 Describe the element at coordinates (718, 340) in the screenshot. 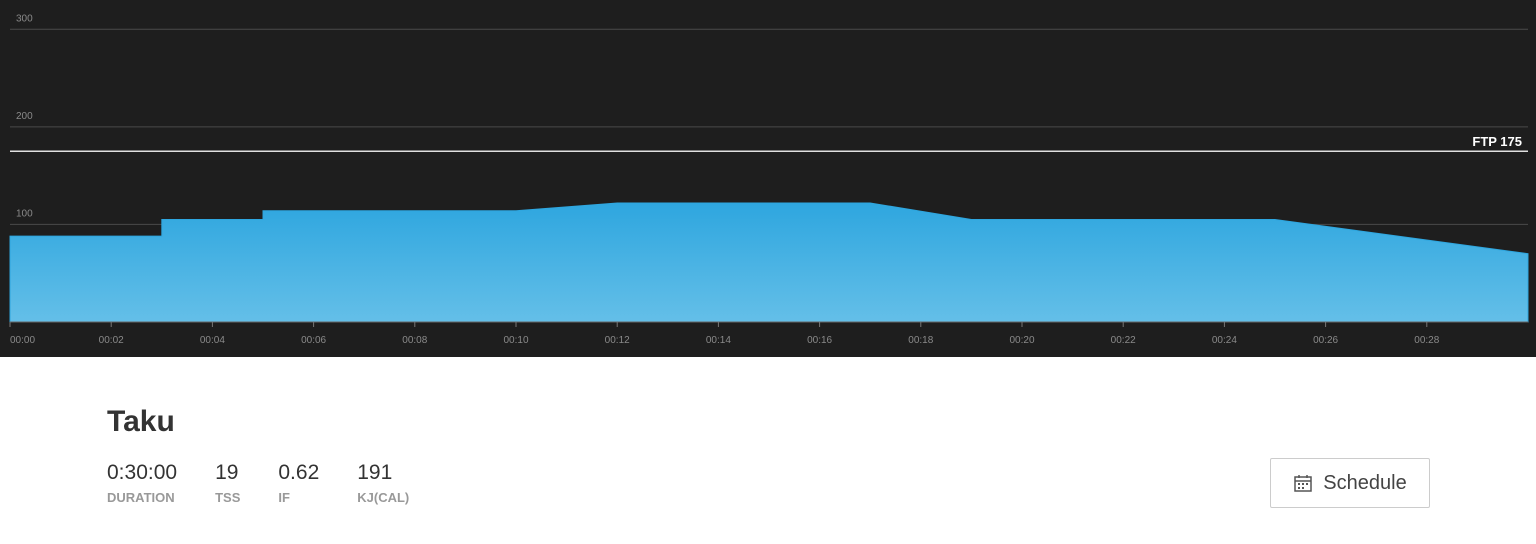

I see `x-tick-label: 00:14` at that location.